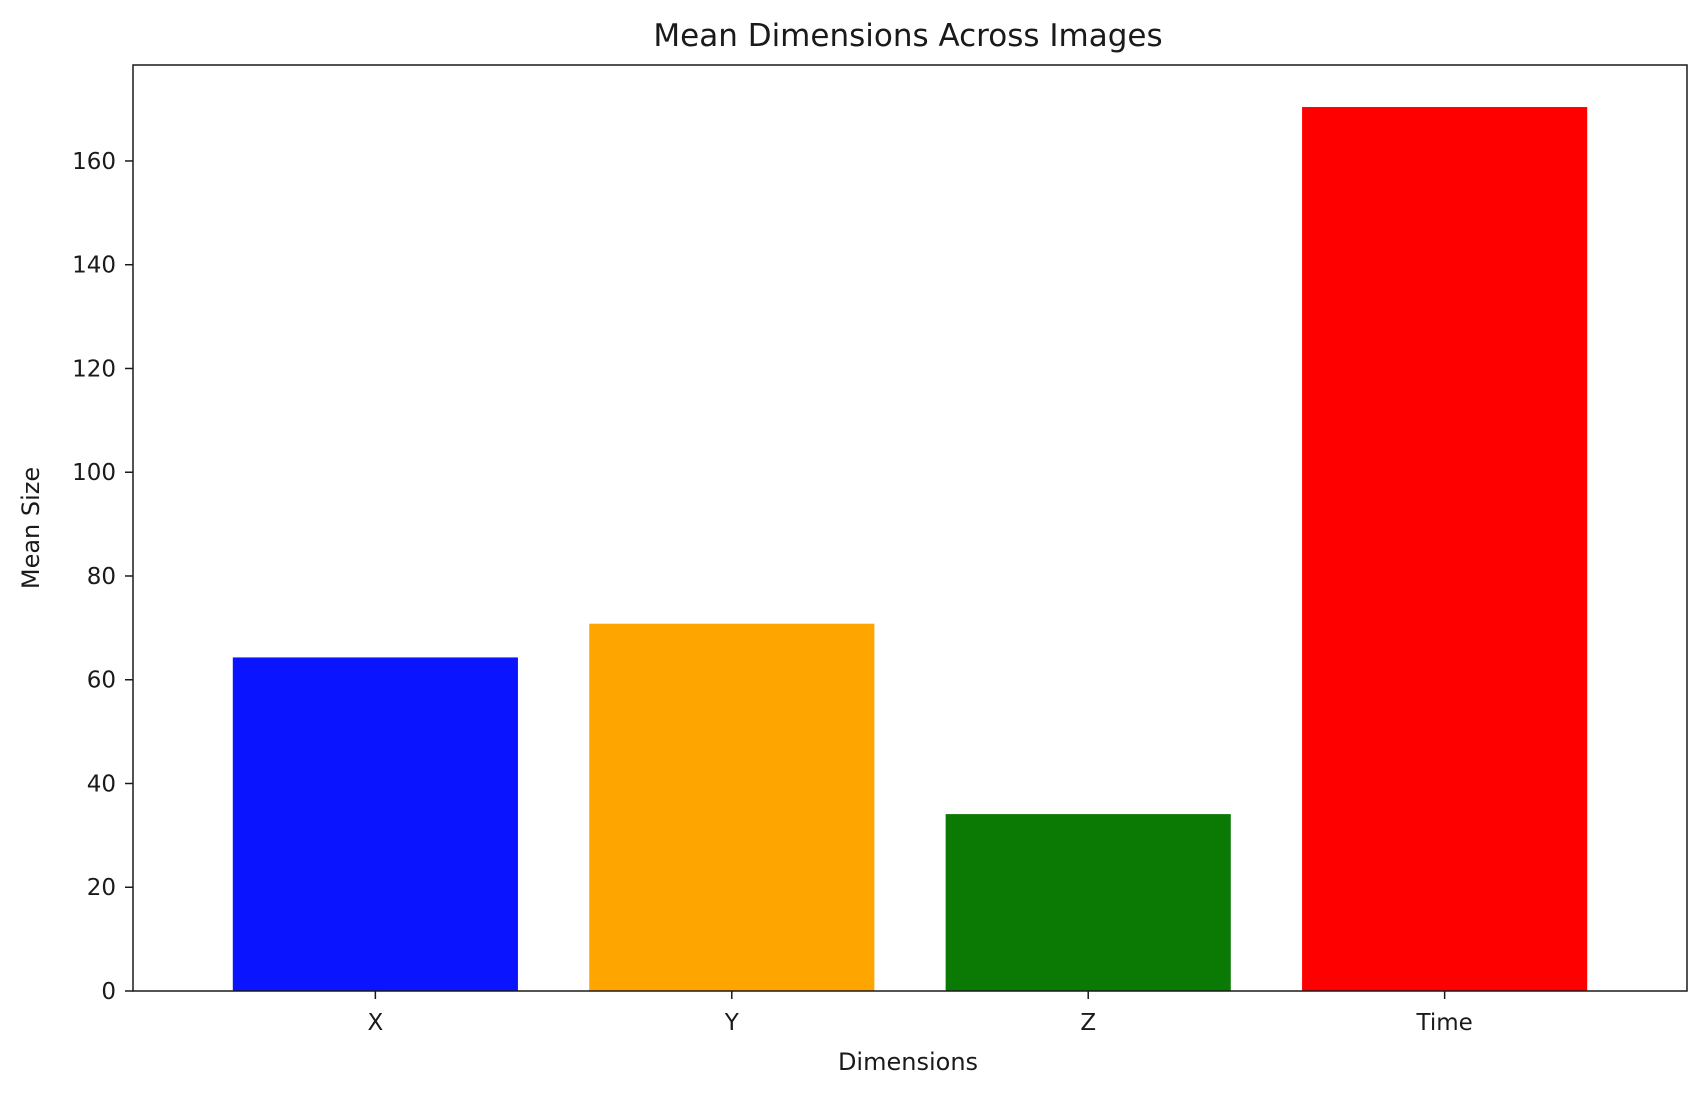 The width and height of the screenshot is (1700, 1094). Describe the element at coordinates (108, 992) in the screenshot. I see `y-tick-label: 0` at that location.